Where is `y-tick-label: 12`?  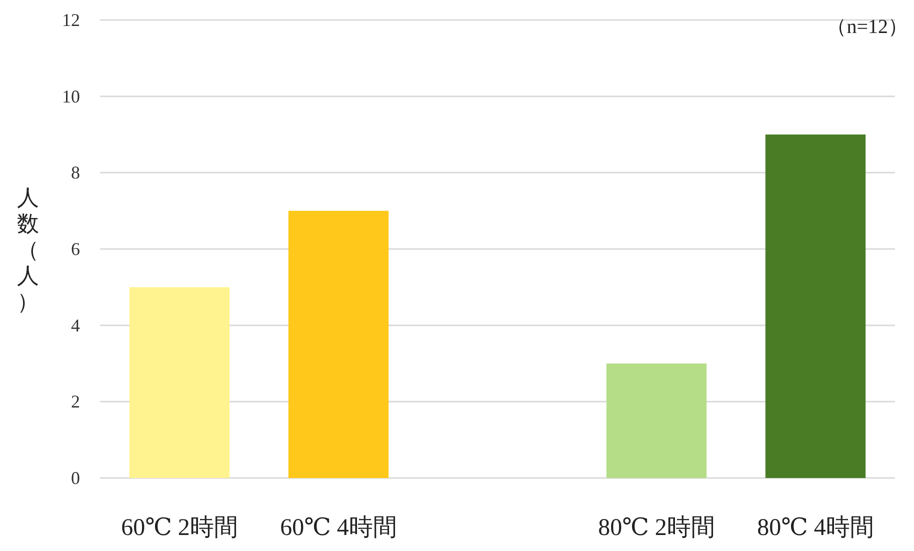
y-tick-label: 12 is located at coordinates (71, 20).